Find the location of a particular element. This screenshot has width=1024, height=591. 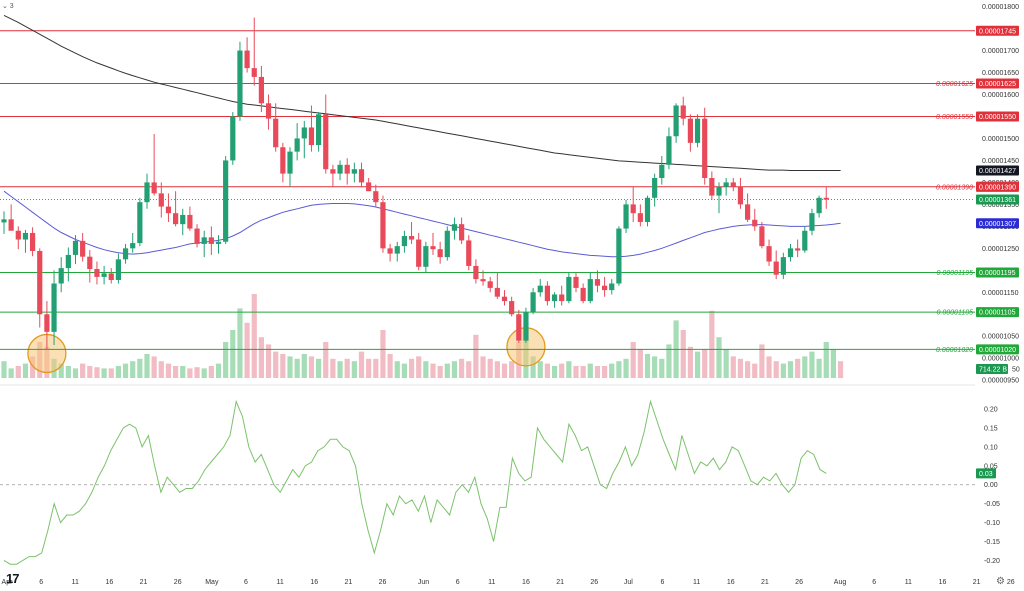

level-label: 0.00001390 is located at coordinates (954, 187).